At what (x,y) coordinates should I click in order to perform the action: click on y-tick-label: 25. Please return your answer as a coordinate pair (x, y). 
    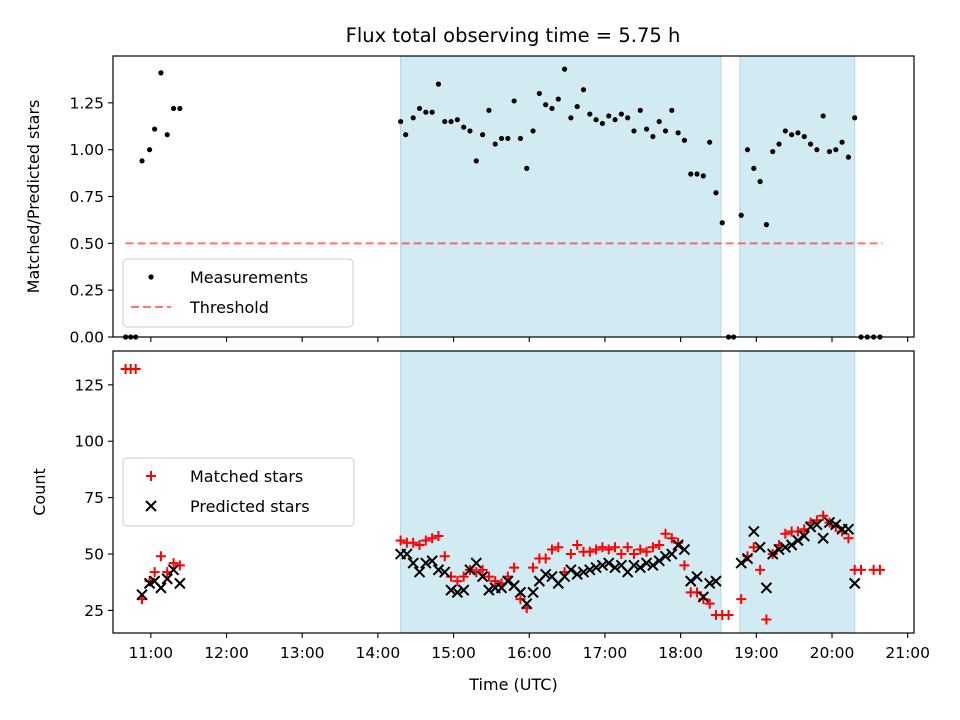
    Looking at the image, I should click on (94, 611).